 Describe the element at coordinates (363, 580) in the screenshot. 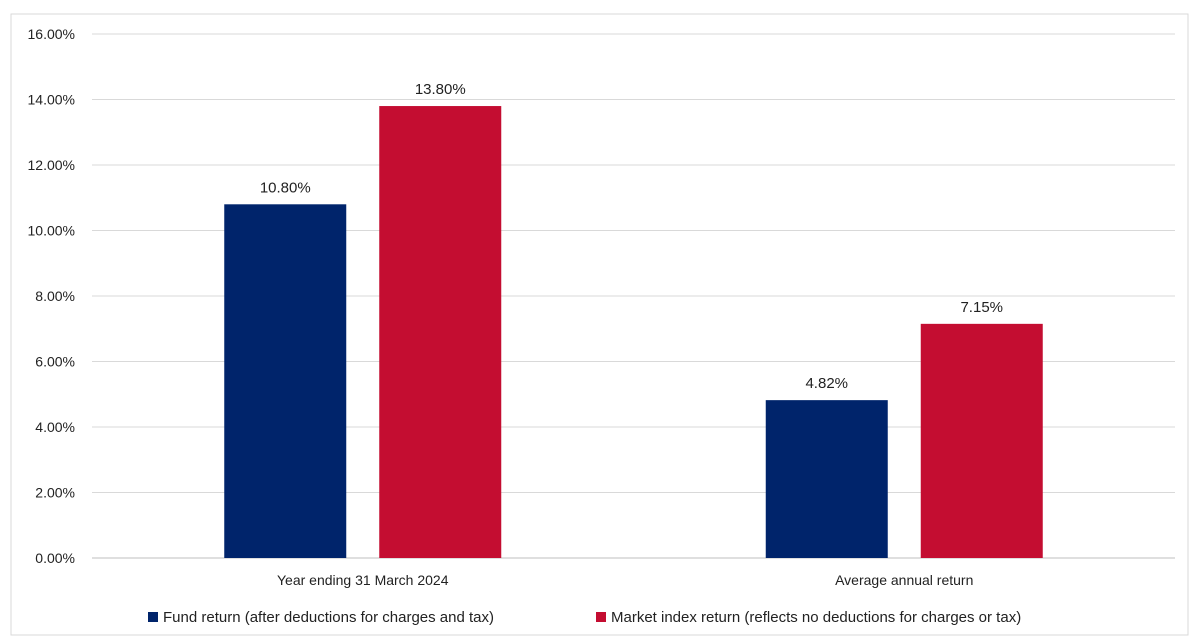

I see `category-label: Year ending 31 March 2024` at that location.